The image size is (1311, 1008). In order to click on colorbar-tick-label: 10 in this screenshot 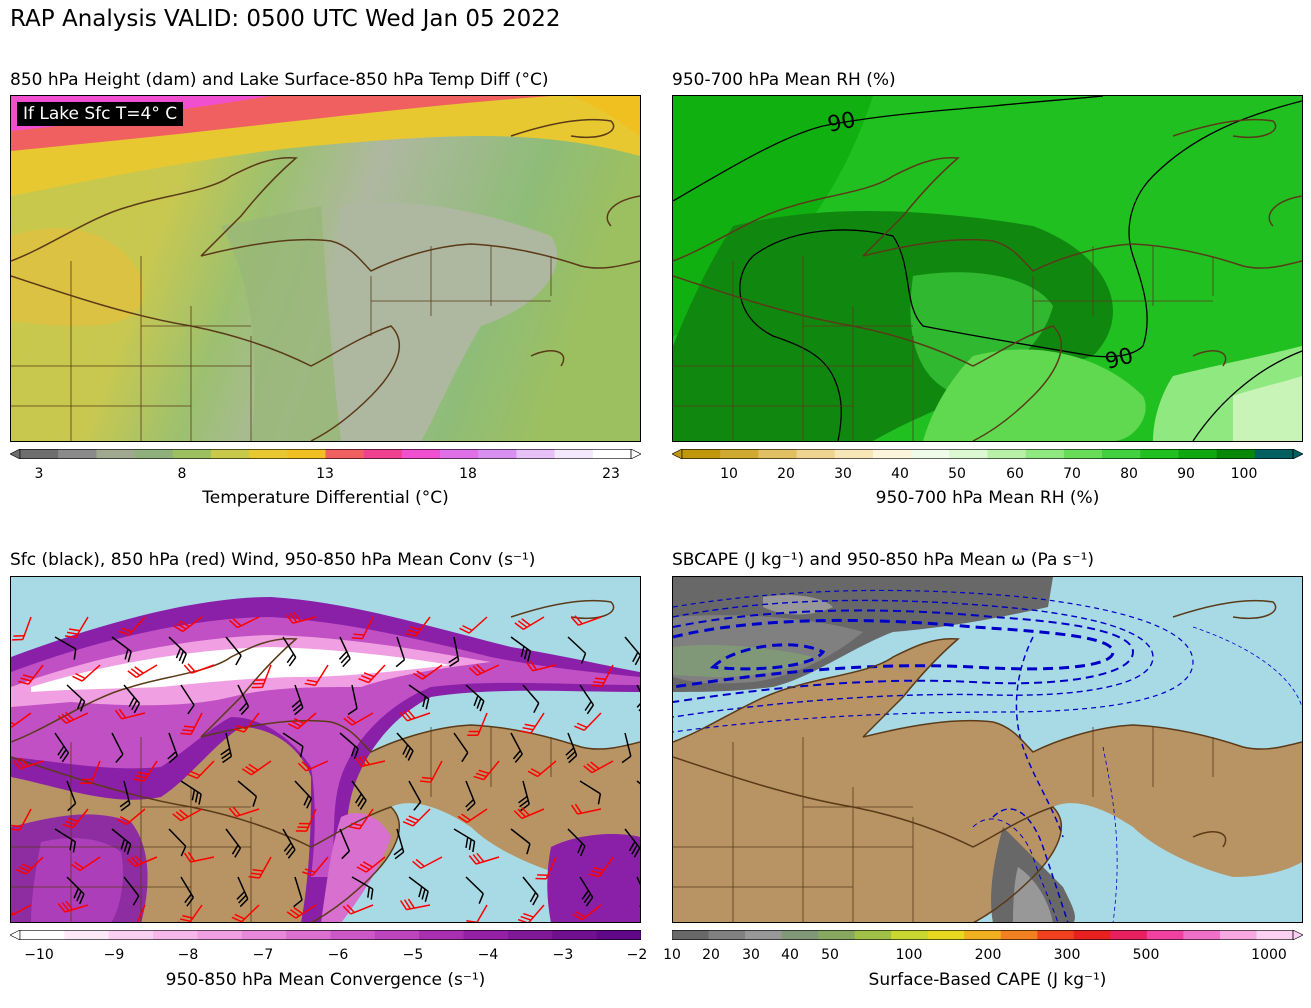, I will do `click(672, 955)`.